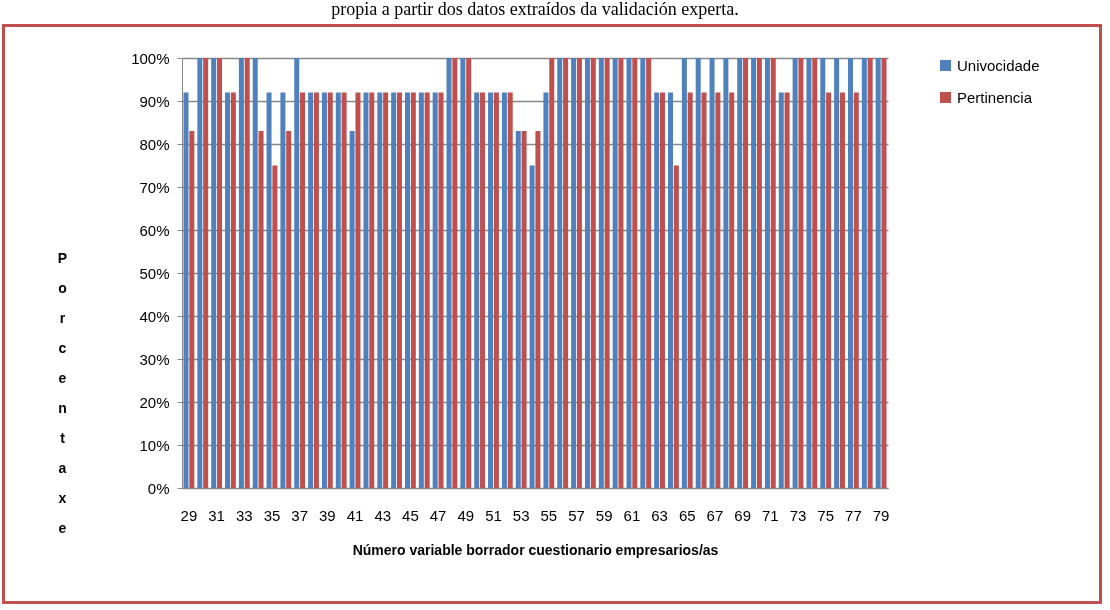  I want to click on x-tick-label: 41, so click(355, 515).